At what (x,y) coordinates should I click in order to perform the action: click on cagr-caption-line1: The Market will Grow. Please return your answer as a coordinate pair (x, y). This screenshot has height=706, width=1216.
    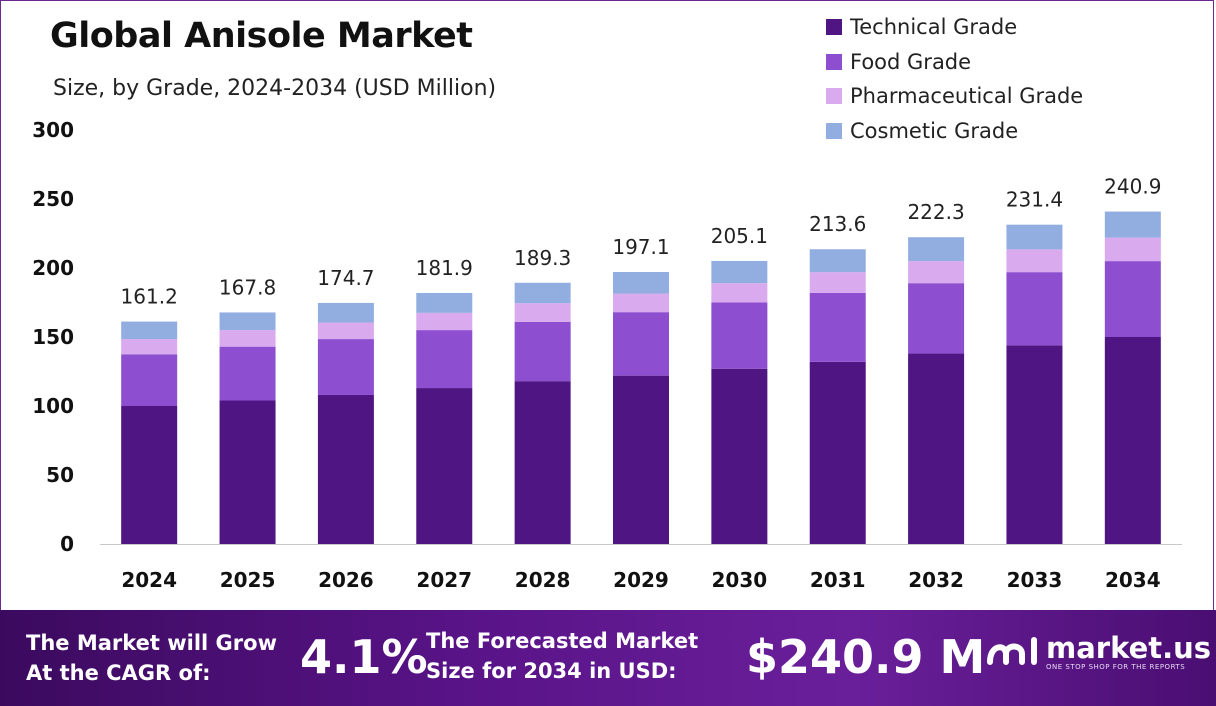
    Looking at the image, I should click on (151, 643).